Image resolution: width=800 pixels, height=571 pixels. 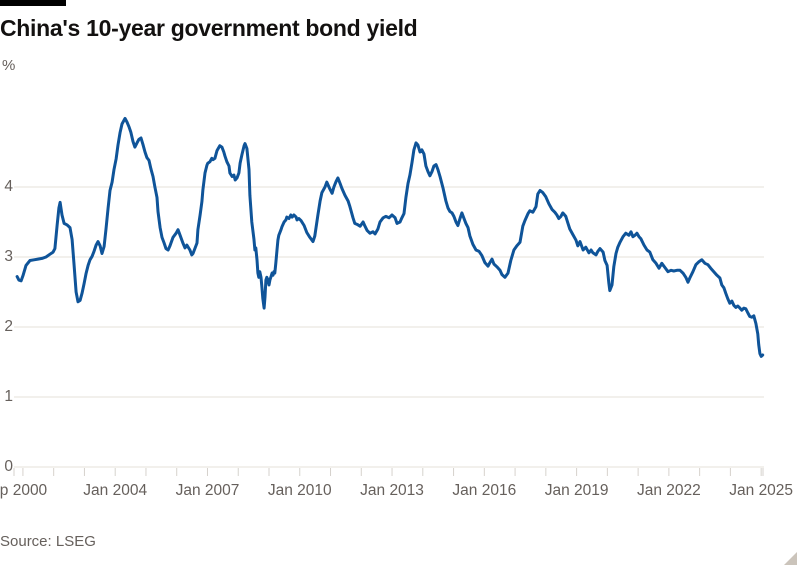 I want to click on x-axis-label-jan-2025: Jan 2025, so click(x=761, y=490).